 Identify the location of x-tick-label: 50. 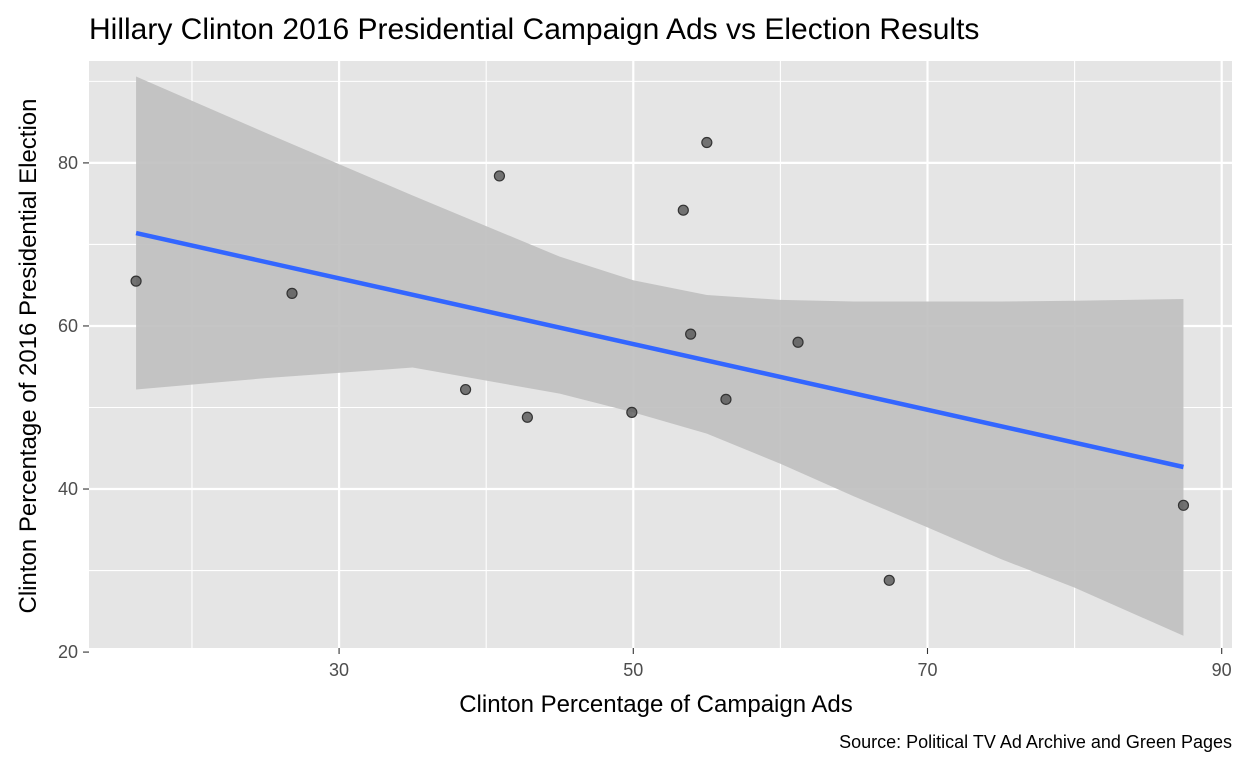
(633, 670).